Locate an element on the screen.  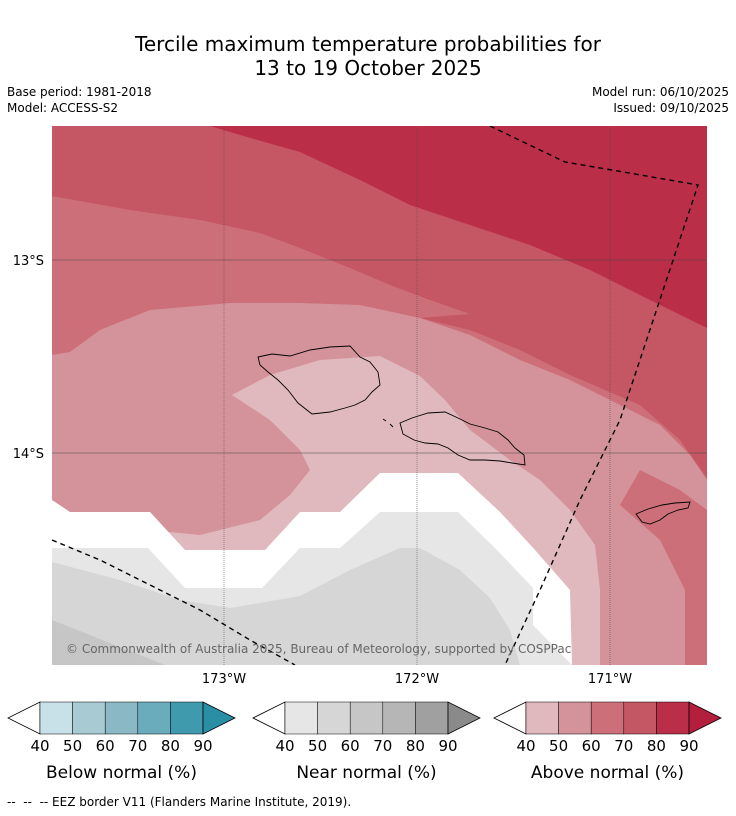
near-60-region is located at coordinates (108, 642).